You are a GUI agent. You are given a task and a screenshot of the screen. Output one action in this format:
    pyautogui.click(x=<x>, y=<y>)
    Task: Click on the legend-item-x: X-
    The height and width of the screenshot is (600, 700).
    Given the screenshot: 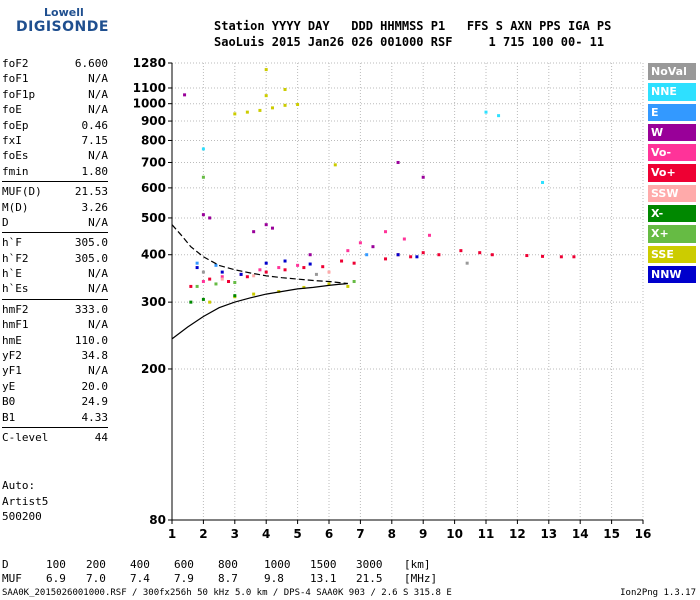 What is the action you would take?
    pyautogui.click(x=672, y=214)
    